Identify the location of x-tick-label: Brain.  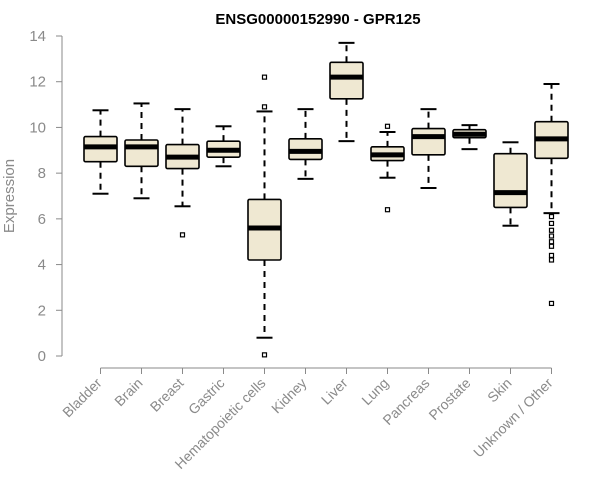
(128, 392).